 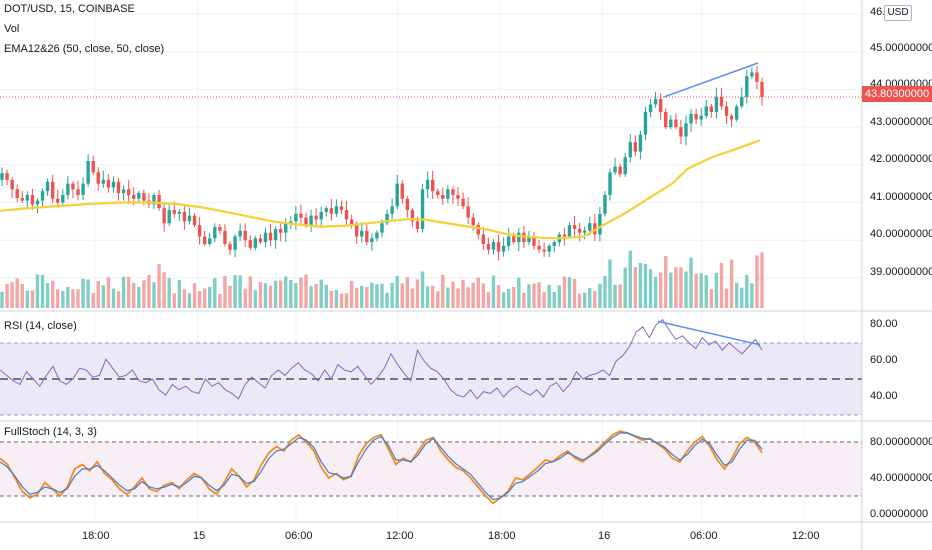 What do you see at coordinates (84, 49) in the screenshot?
I see `ema-legend-label: EMA12&26 (50, close, 50, close)` at bounding box center [84, 49].